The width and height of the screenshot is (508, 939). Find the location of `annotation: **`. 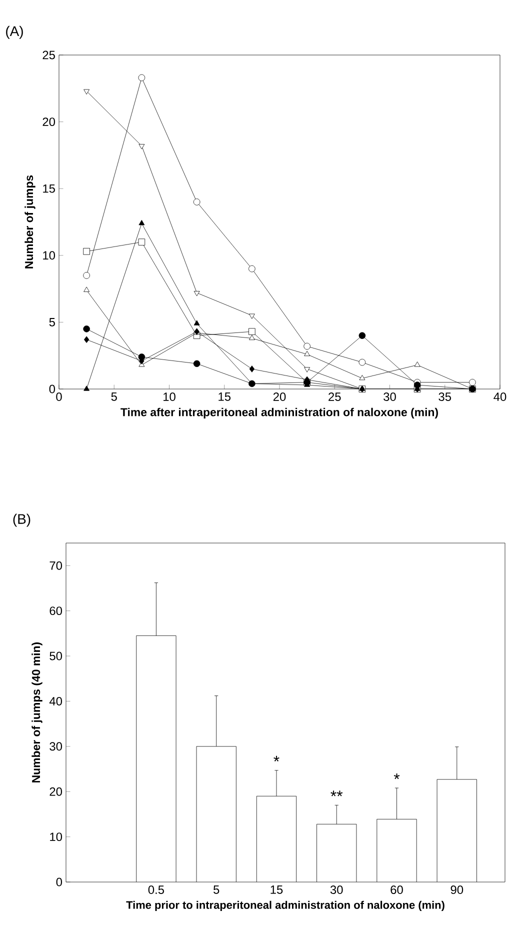

annotation: ** is located at coordinates (336, 793).